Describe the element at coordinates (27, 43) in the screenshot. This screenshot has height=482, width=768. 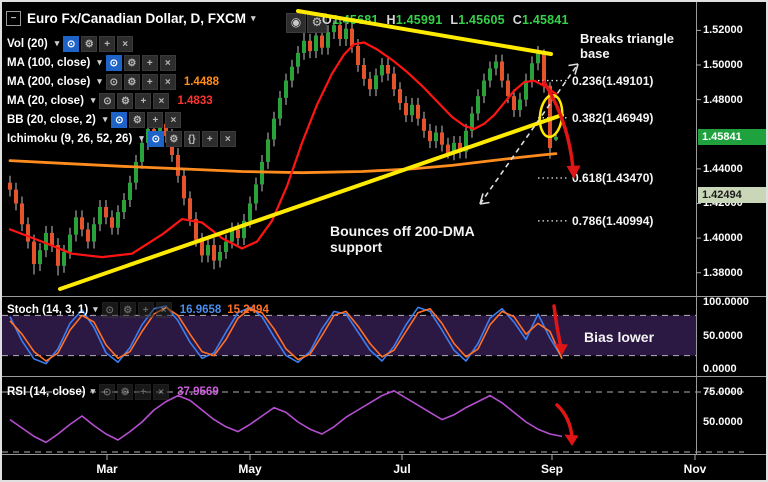
I see `indicator-label: Vol (20)` at that location.